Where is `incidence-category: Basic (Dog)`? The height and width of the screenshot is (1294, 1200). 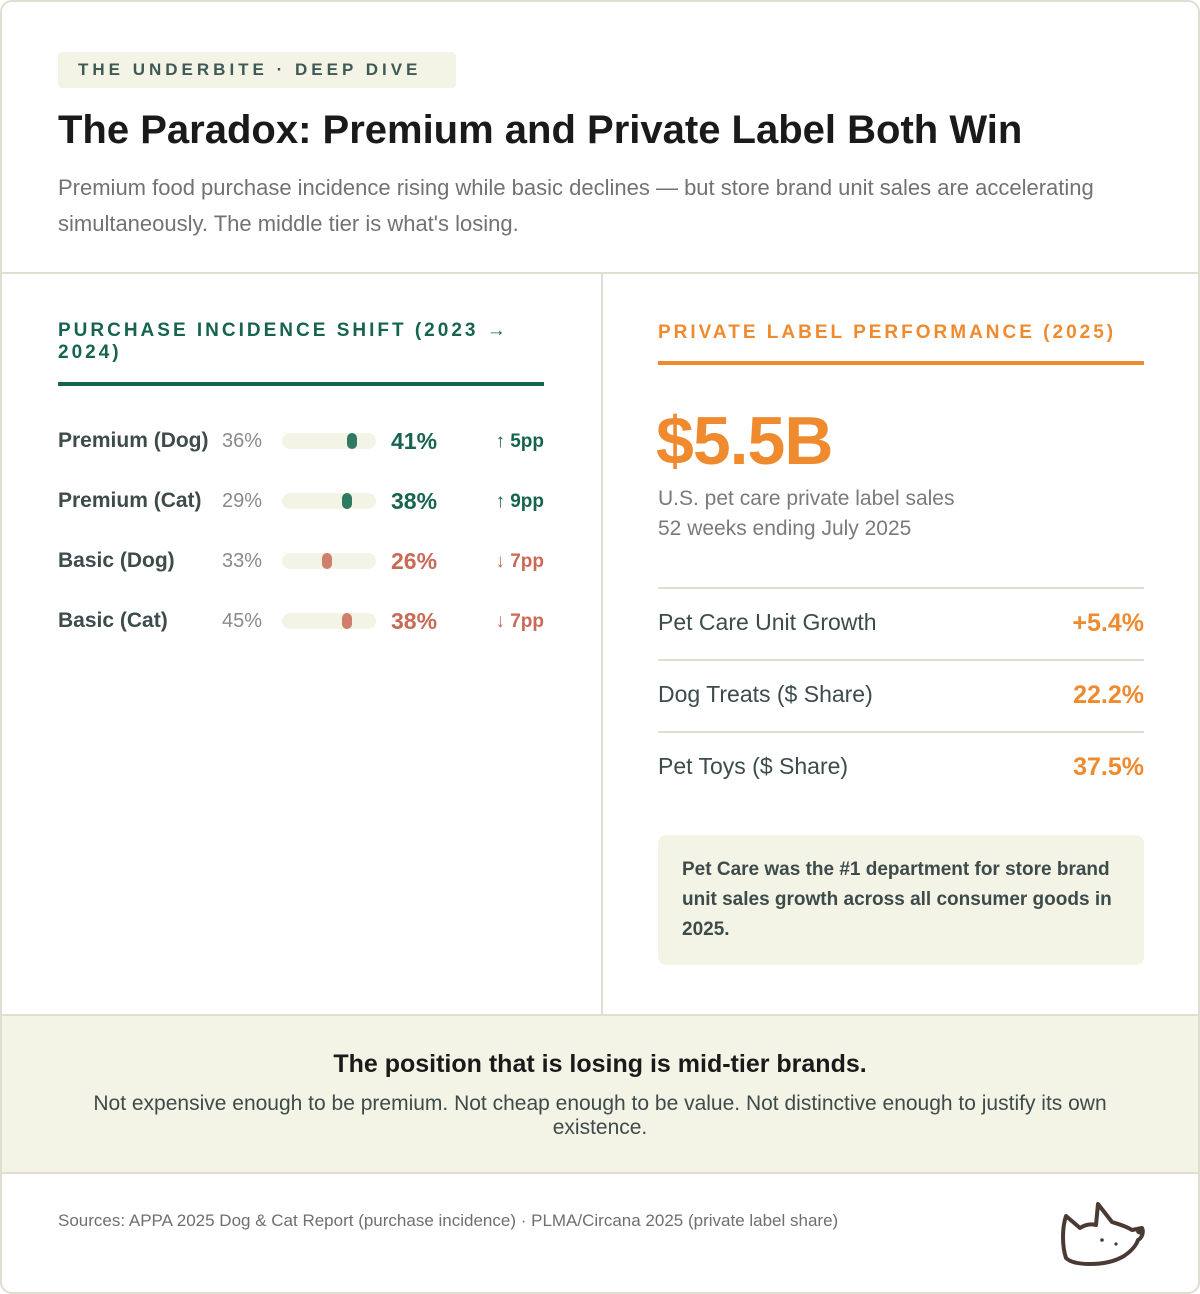
incidence-category: Basic (Dog) is located at coordinates (116, 560).